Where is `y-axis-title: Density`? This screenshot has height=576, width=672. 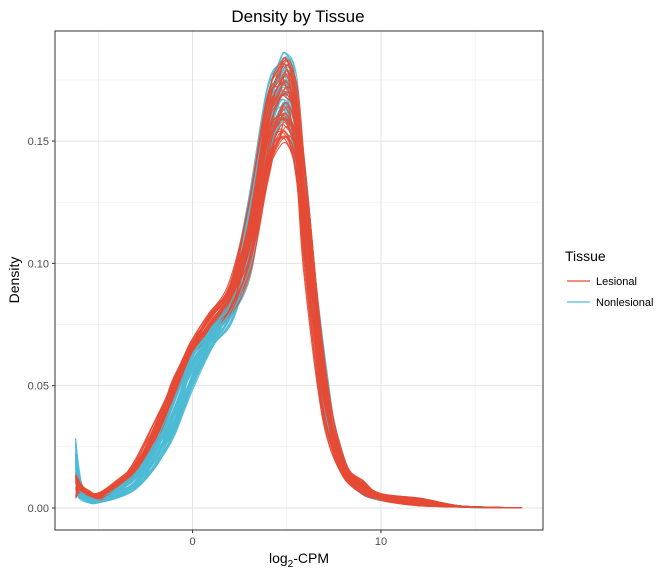 y-axis-title: Density is located at coordinates (14, 280).